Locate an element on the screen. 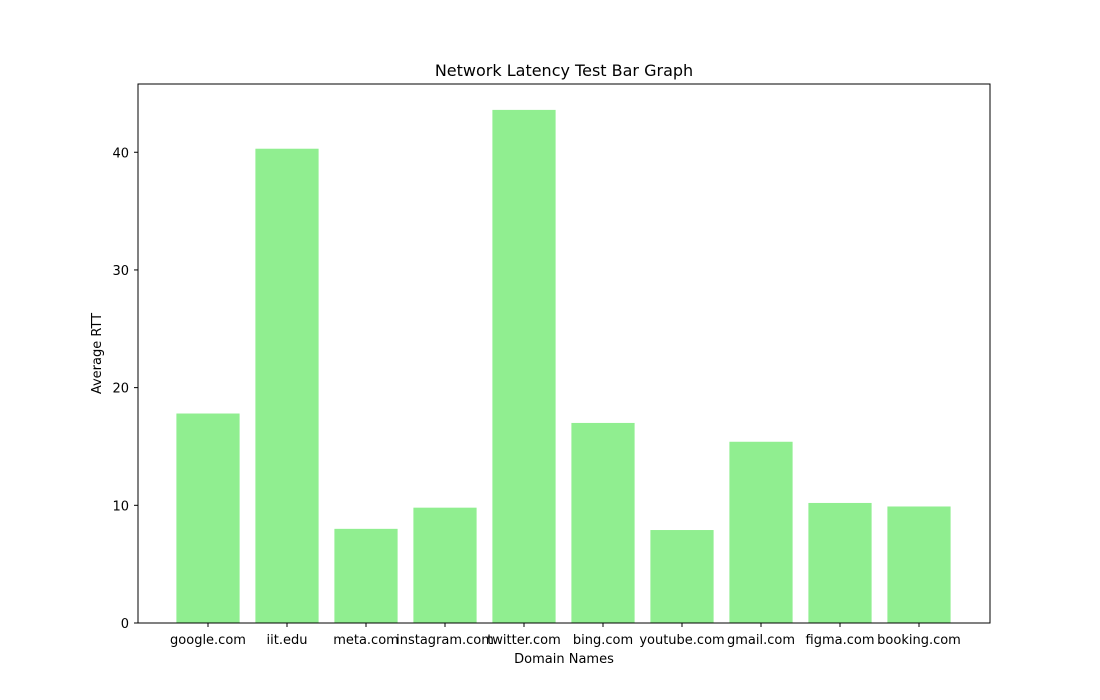  chart-title: Network Latency Test Bar Graph is located at coordinates (564, 70).